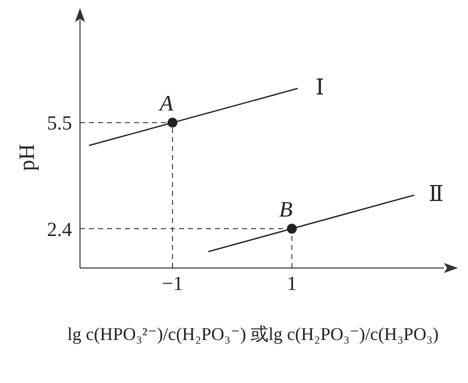 This screenshot has width=468, height=383. What do you see at coordinates (286, 209) in the screenshot?
I see `annotation: B` at bounding box center [286, 209].